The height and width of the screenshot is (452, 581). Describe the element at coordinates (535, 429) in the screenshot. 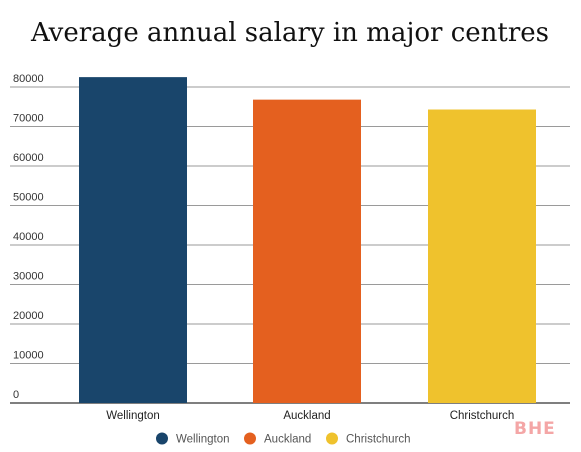

I see `watermark-logo: BHE` at that location.